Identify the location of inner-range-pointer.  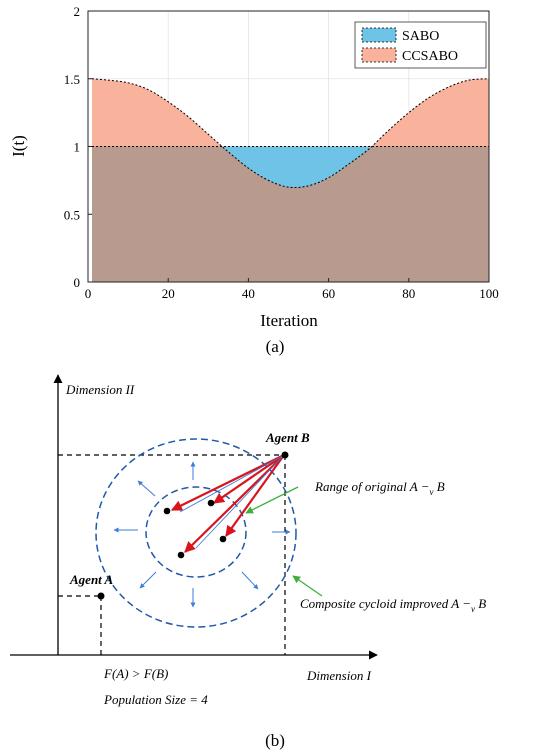
(272, 500).